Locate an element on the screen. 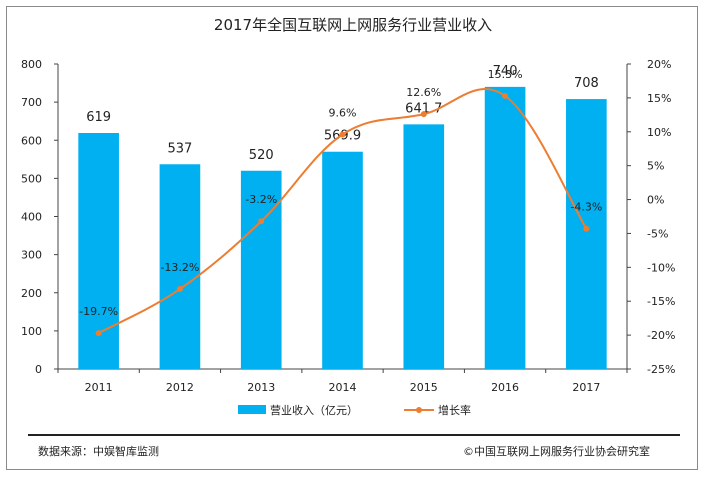  growth-rate-data-label: -3.2% is located at coordinates (261, 199).